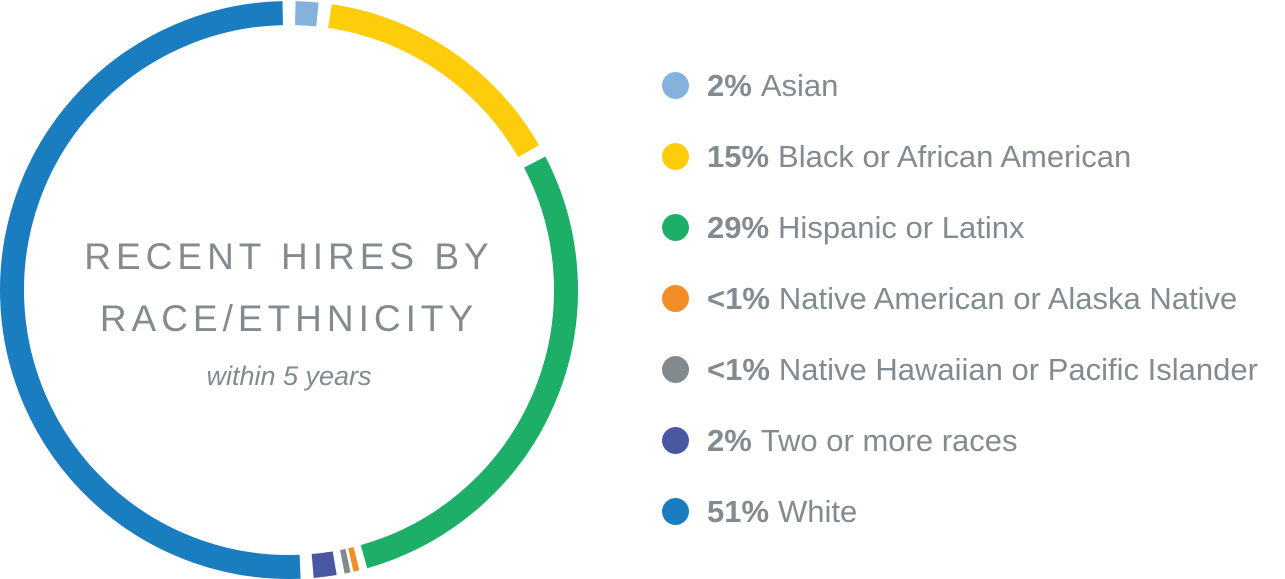 This screenshot has width=1285, height=579. What do you see at coordinates (799, 85) in the screenshot?
I see `legend-label: Asian` at bounding box center [799, 85].